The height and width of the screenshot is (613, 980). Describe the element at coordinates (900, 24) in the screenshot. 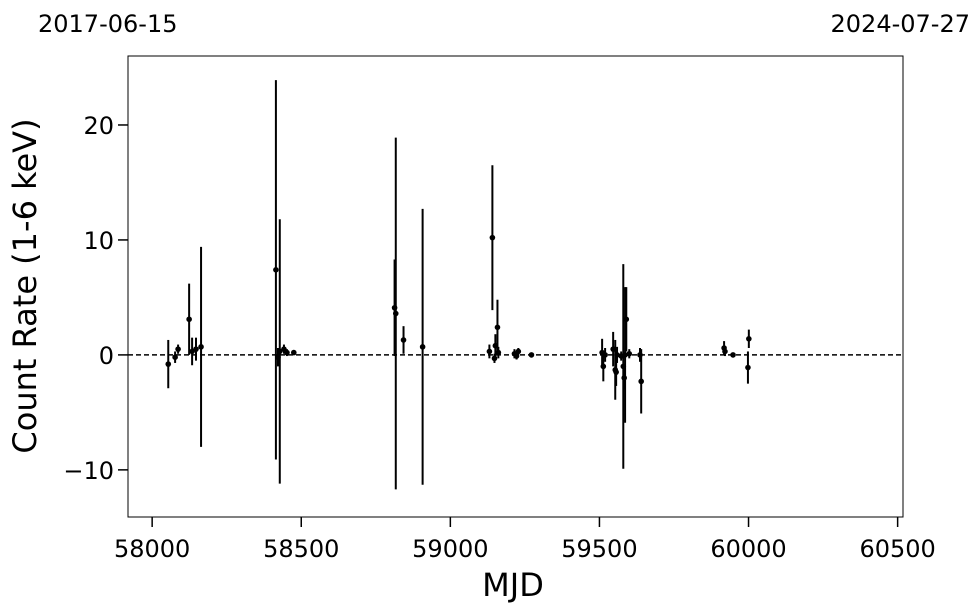

I see `top-right-date: 2024-07-27` at that location.